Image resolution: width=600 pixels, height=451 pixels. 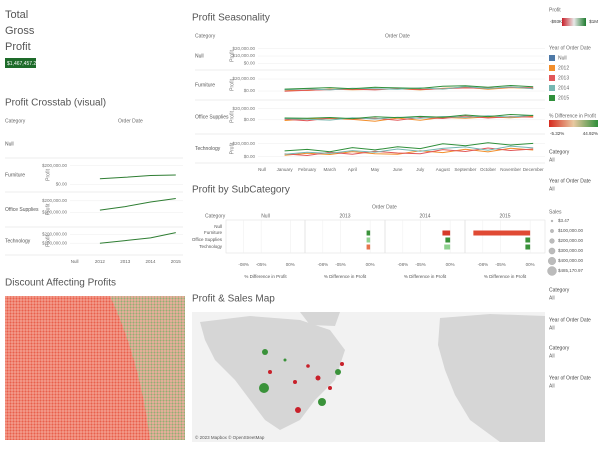 What do you see at coordinates (593, 21) in the screenshot?
I see `legend-label: $1M` at bounding box center [593, 21].